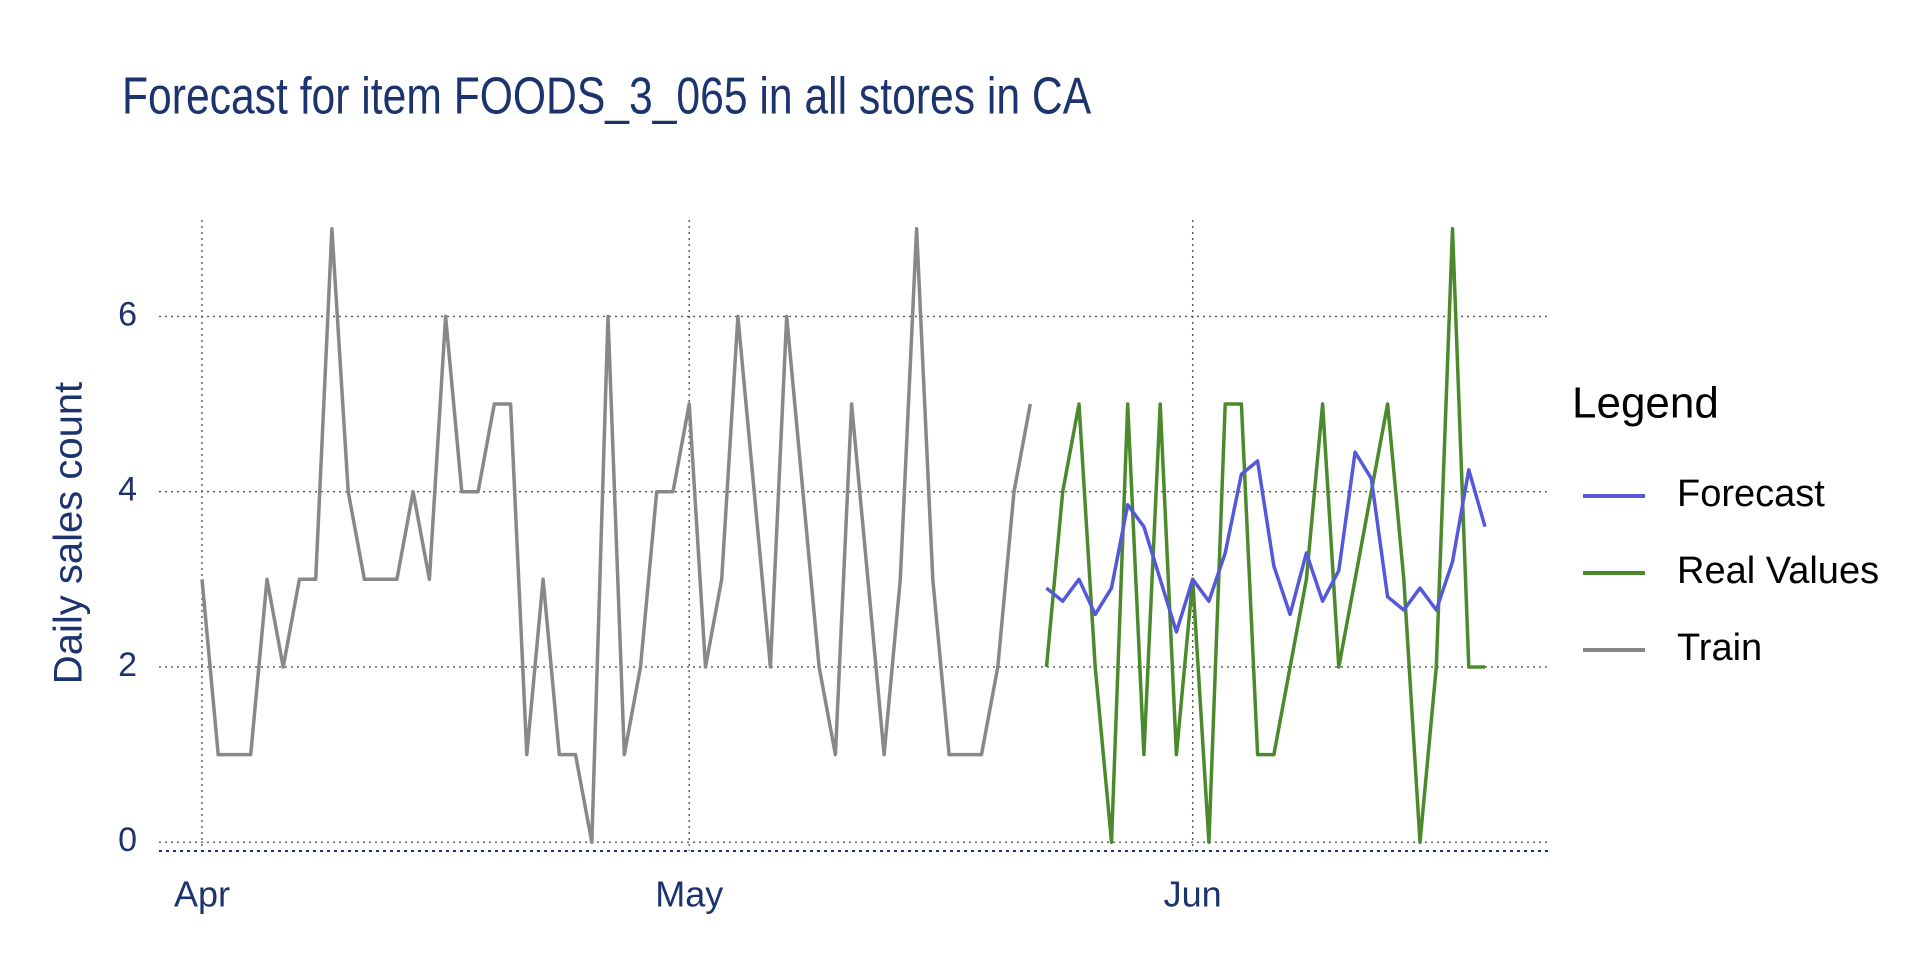 The width and height of the screenshot is (1920, 960). Describe the element at coordinates (69, 533) in the screenshot. I see `y-axis-label: Daily sales count` at that location.